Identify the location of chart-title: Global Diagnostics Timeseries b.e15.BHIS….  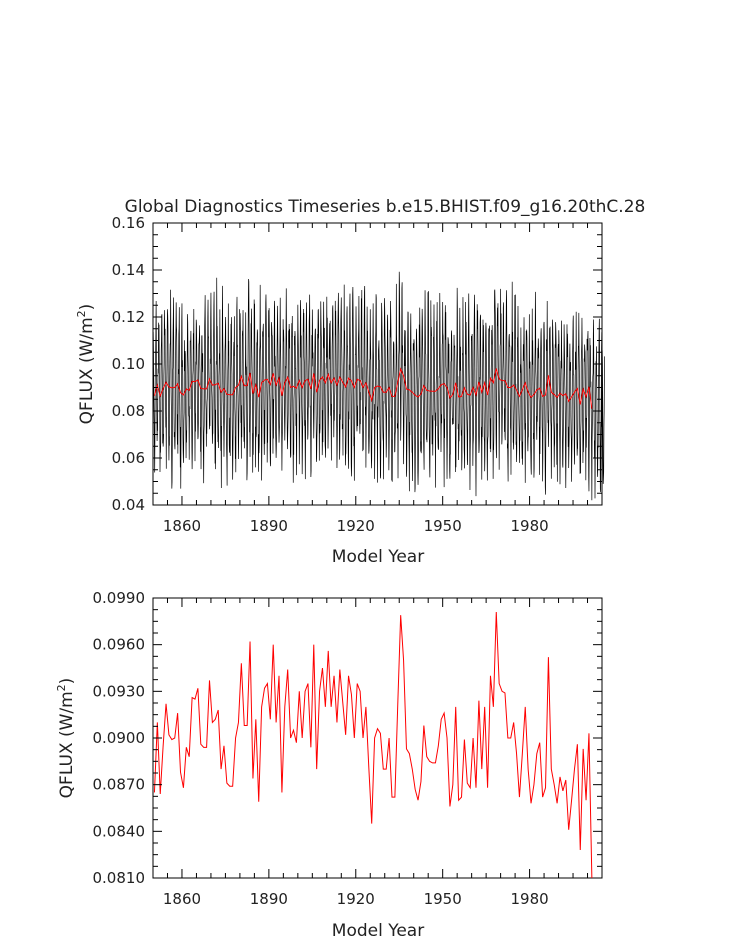
(385, 207).